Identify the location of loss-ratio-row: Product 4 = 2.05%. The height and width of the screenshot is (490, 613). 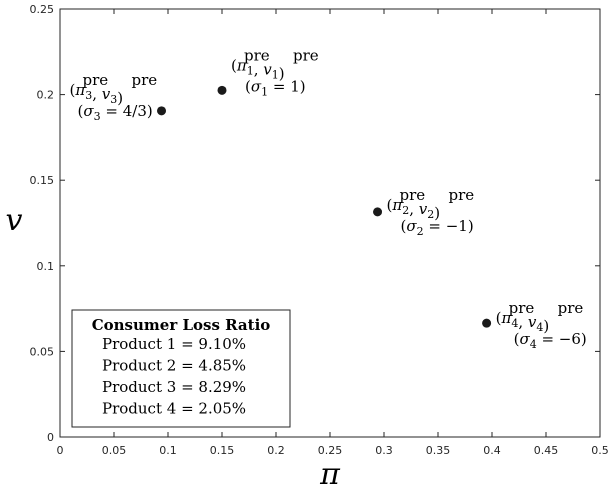
(174, 409).